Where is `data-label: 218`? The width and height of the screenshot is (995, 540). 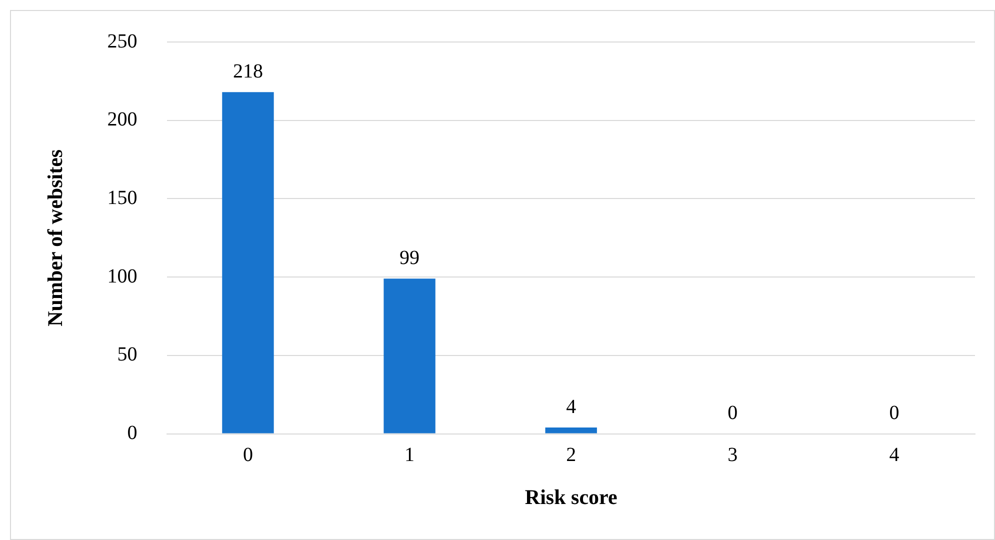
data-label: 218 is located at coordinates (247, 71).